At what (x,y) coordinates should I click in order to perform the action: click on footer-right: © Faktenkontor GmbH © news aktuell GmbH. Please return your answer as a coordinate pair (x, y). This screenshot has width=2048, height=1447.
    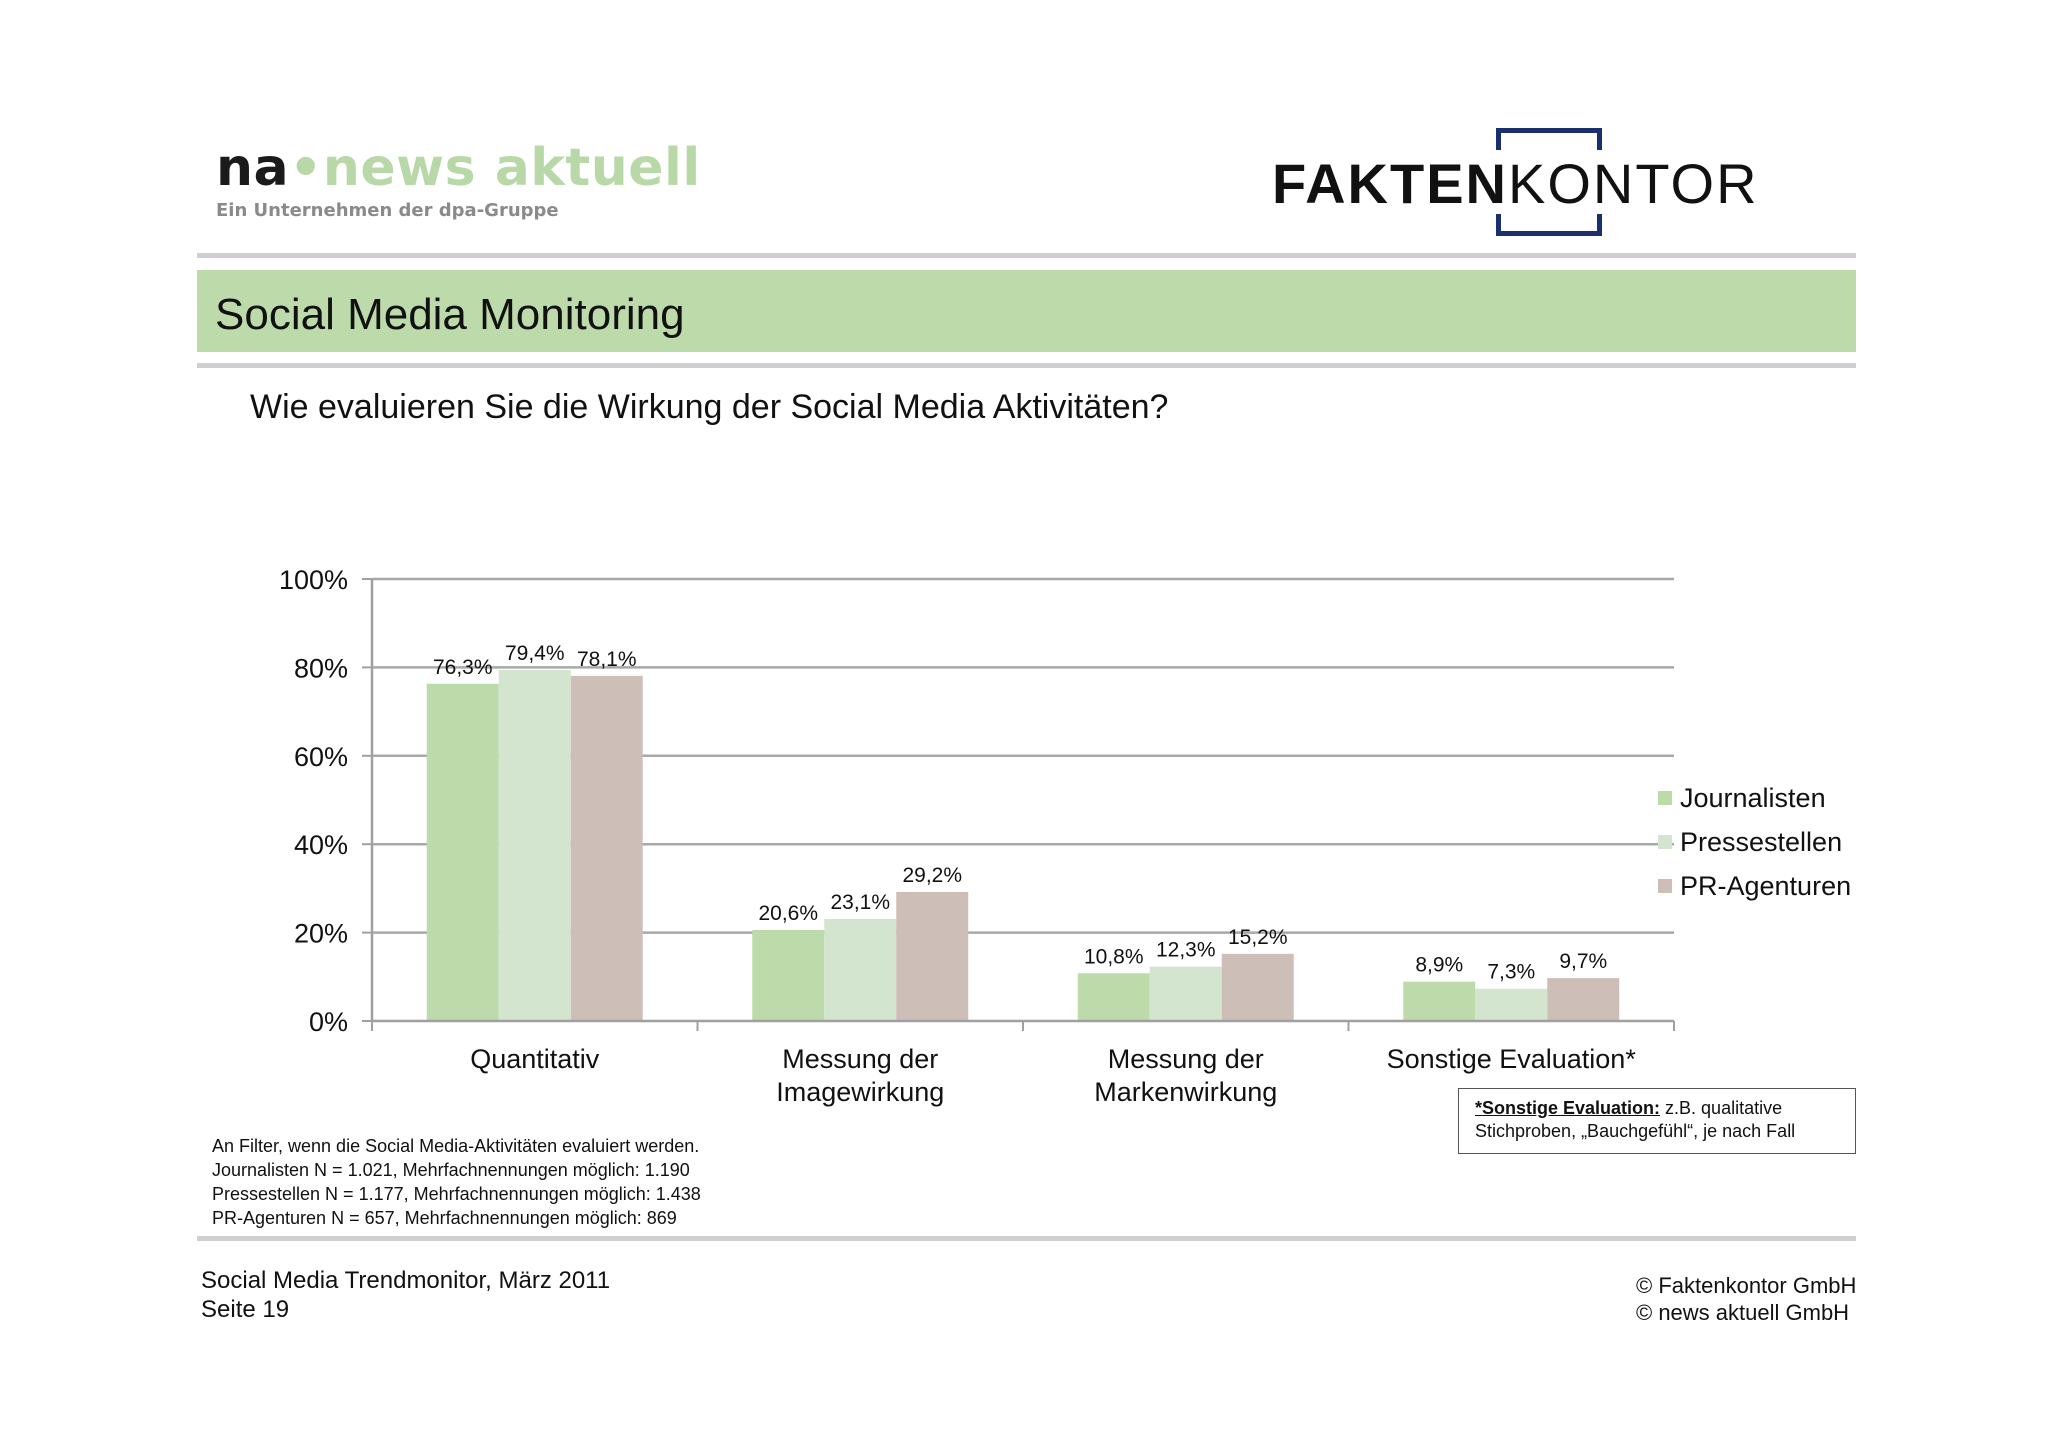
    Looking at the image, I should click on (1746, 1299).